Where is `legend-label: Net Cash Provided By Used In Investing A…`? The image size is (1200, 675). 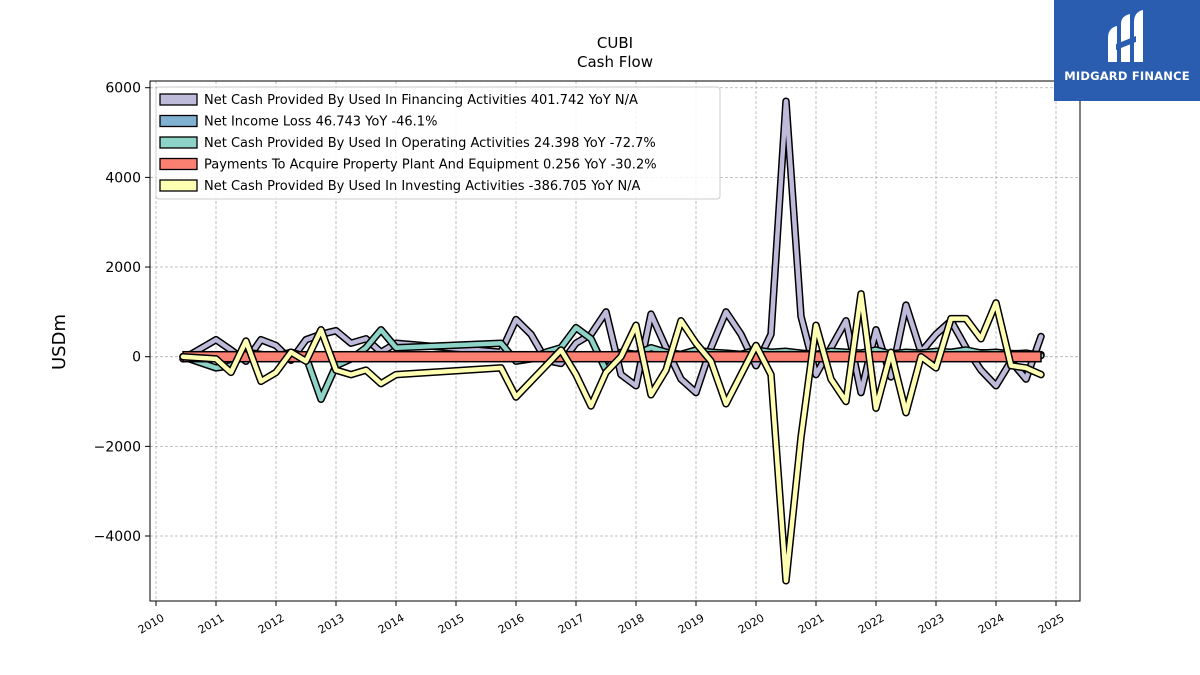
legend-label: Net Cash Provided By Used In Investing A… is located at coordinates (422, 186).